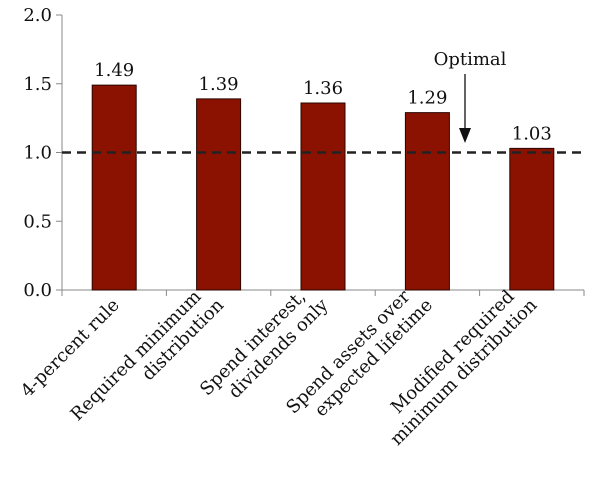  I want to click on y-axis-ticks: 0.0 0.5 1.0 1.5 2.0, so click(42, 153).